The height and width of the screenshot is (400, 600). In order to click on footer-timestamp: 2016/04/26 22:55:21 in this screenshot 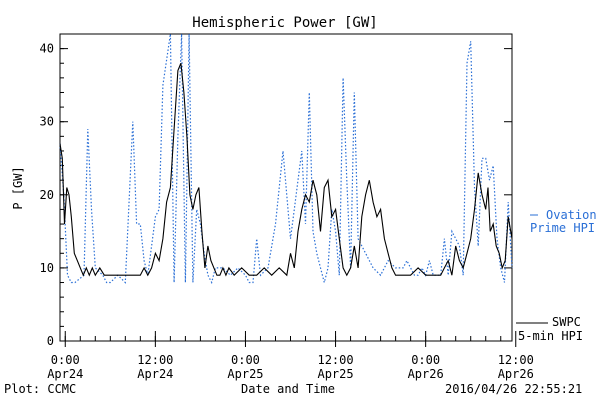, I will do `click(513, 389)`.